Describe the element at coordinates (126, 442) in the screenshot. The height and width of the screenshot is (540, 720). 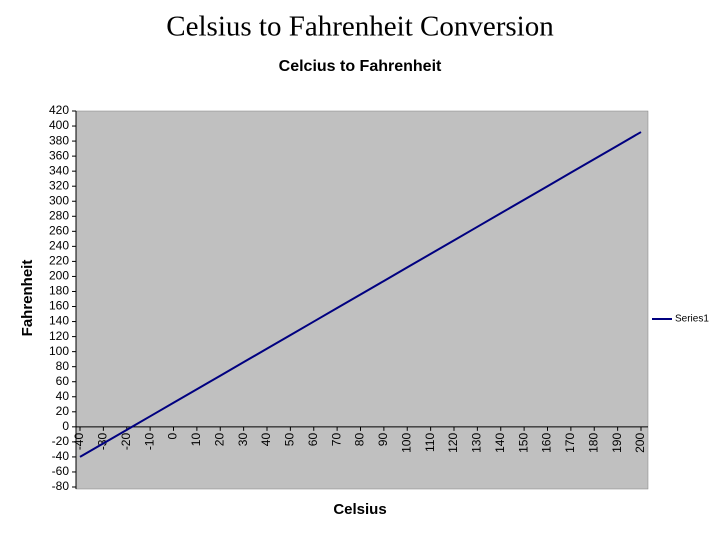
I see `x-tick-label: -20` at that location.